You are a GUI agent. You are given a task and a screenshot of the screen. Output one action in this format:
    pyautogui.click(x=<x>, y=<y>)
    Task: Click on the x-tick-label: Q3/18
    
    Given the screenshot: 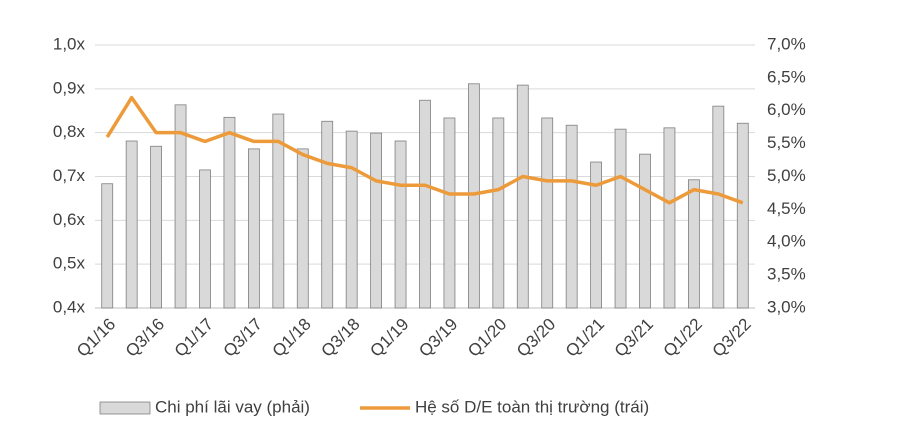 What is the action you would take?
    pyautogui.click(x=340, y=338)
    